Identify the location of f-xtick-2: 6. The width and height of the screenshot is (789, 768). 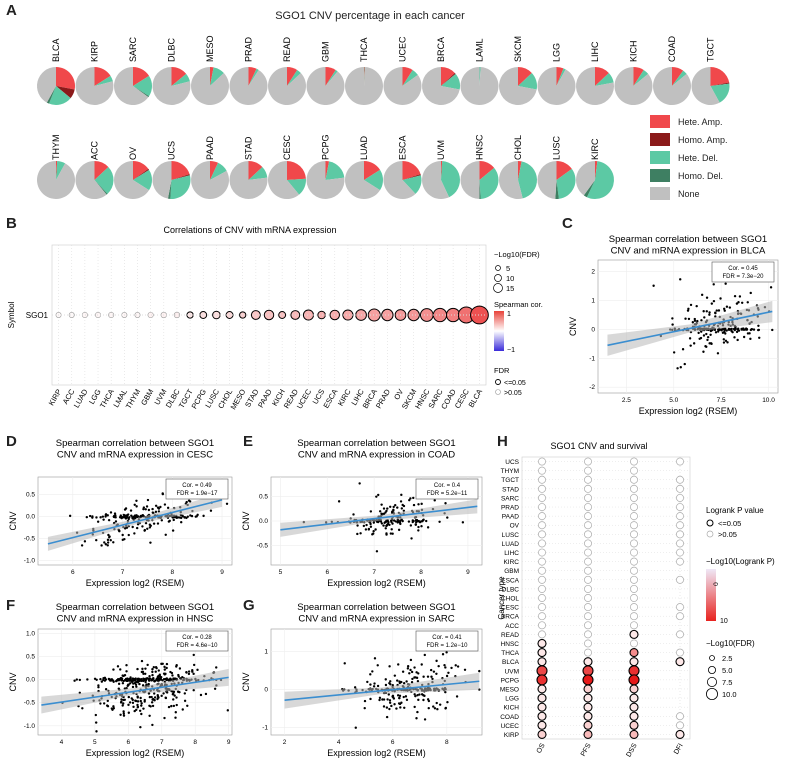
(128, 742).